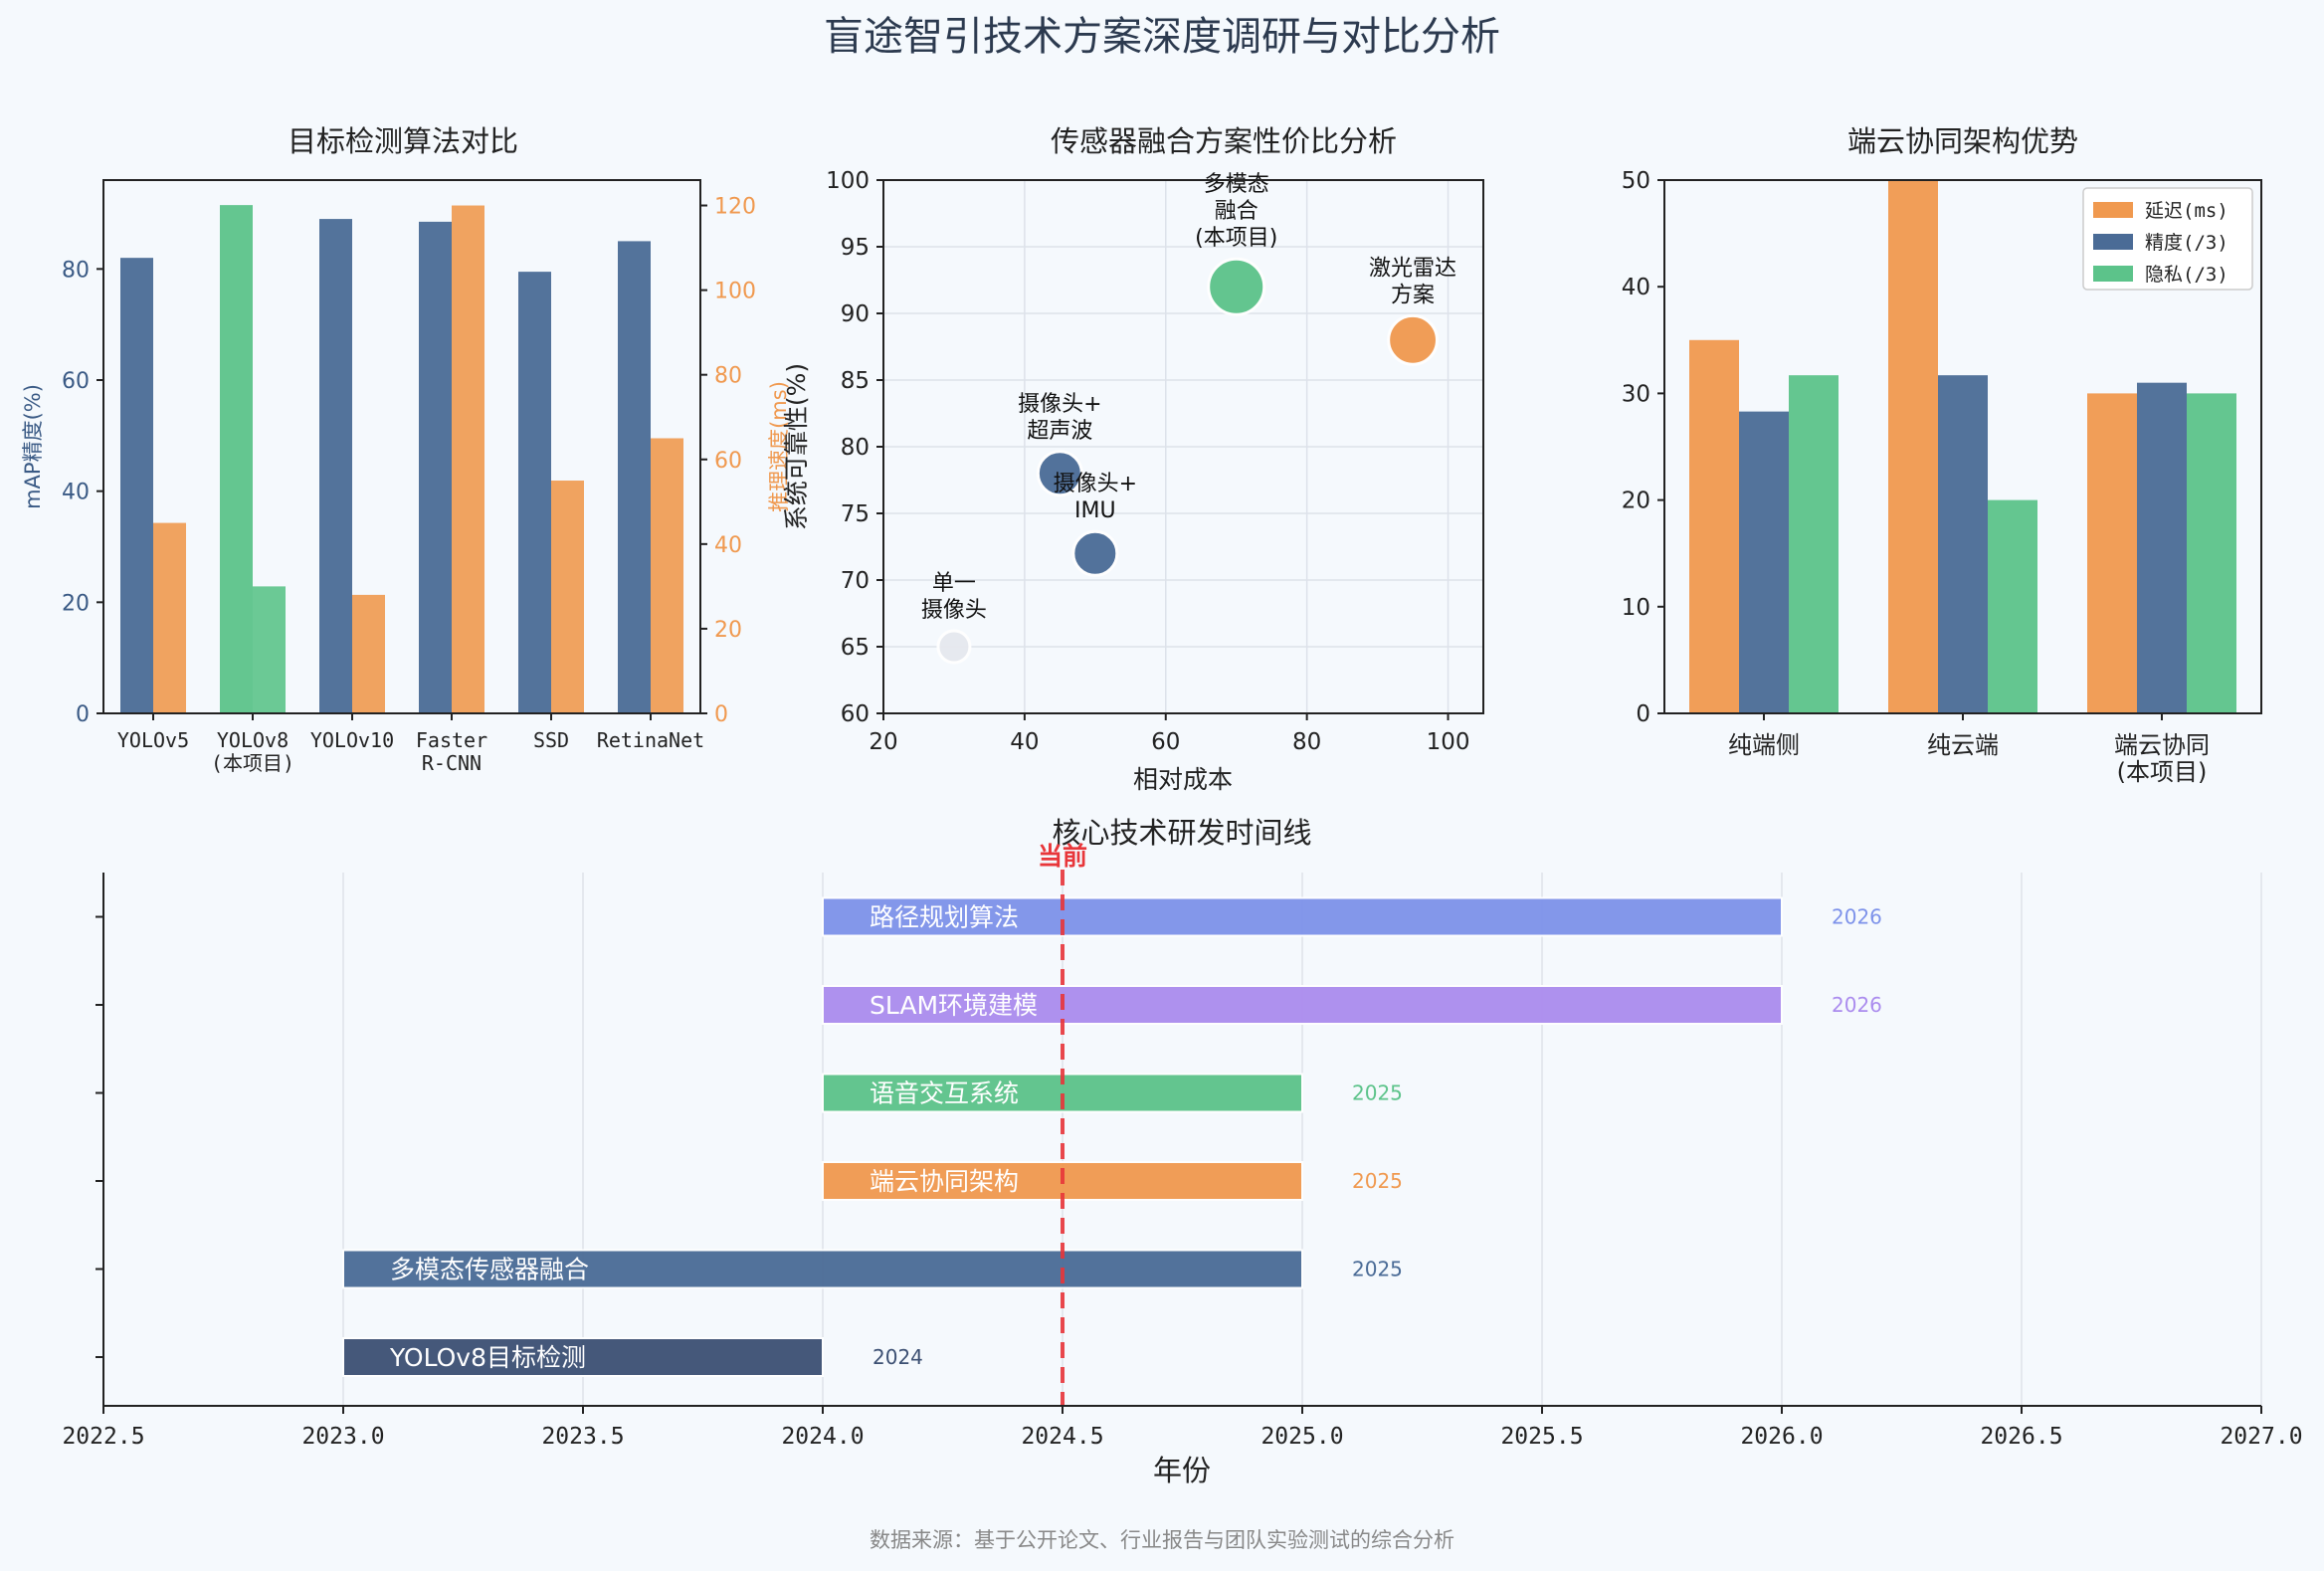  What do you see at coordinates (1963, 745) in the screenshot?
I see `edge-cloud-x-tick-label-1: 纯云端` at bounding box center [1963, 745].